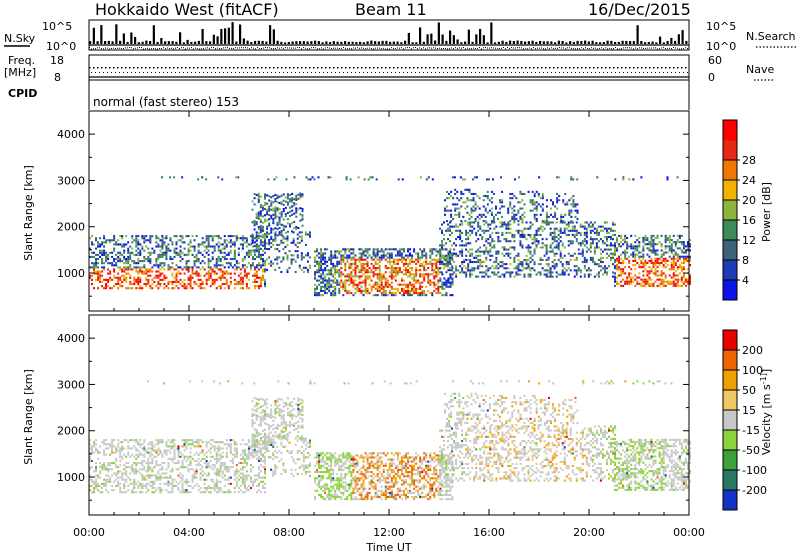 The image size is (800, 554). What do you see at coordinates (28, 417) in the screenshot?
I see `velocity-ylabel: Slant Range [km]` at bounding box center [28, 417].